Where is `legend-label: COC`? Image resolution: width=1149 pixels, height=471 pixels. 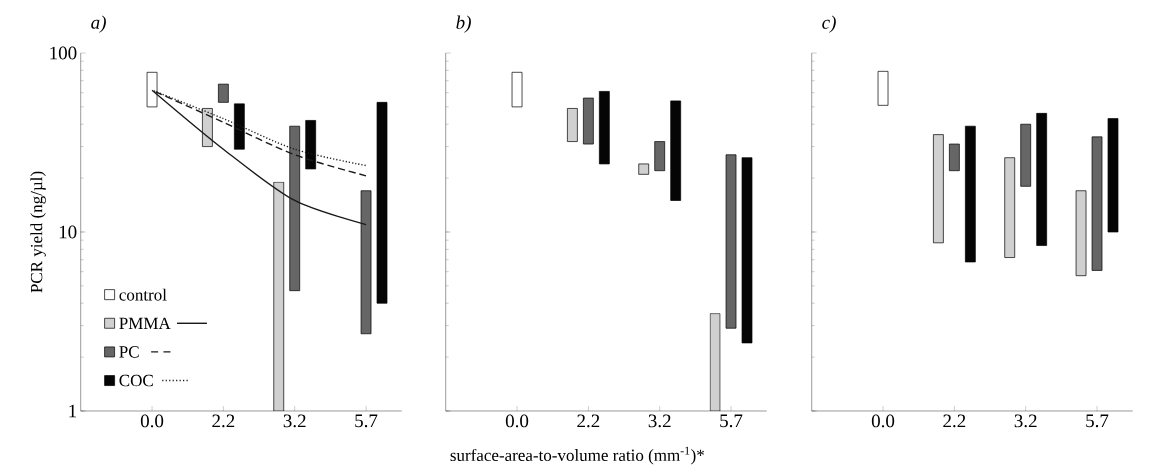 legend-label: COC is located at coordinates (136, 380).